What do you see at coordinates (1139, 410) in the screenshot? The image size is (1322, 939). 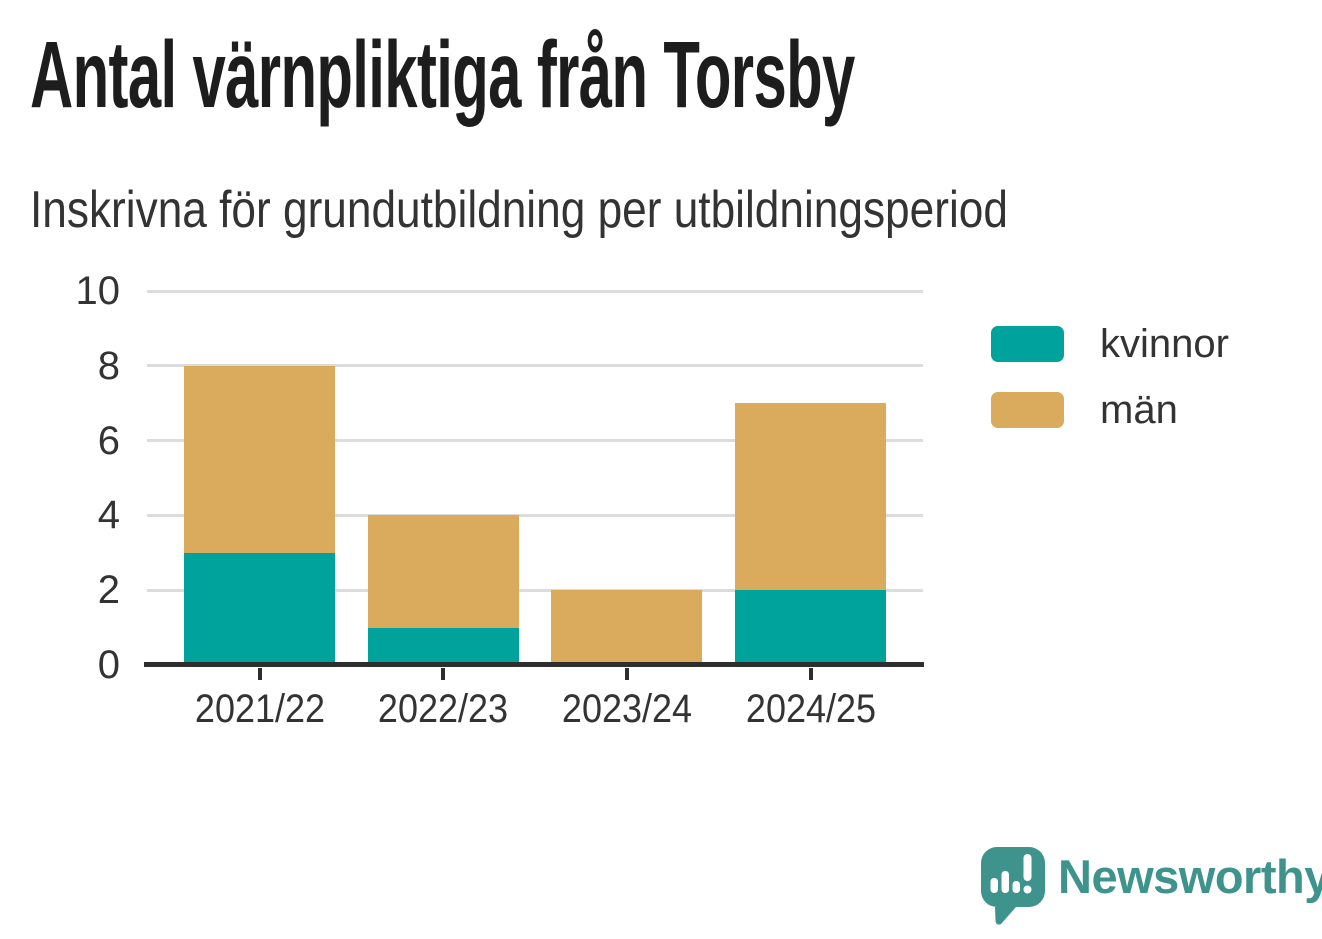 I see `legend-label: män` at bounding box center [1139, 410].